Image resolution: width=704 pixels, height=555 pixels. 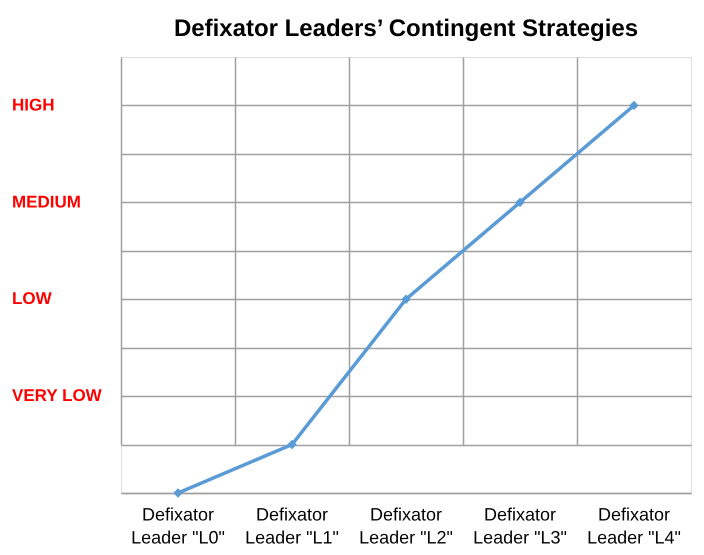 What do you see at coordinates (520, 526) in the screenshot?
I see `x-tick-label: Defixator Leader "L3"` at bounding box center [520, 526].